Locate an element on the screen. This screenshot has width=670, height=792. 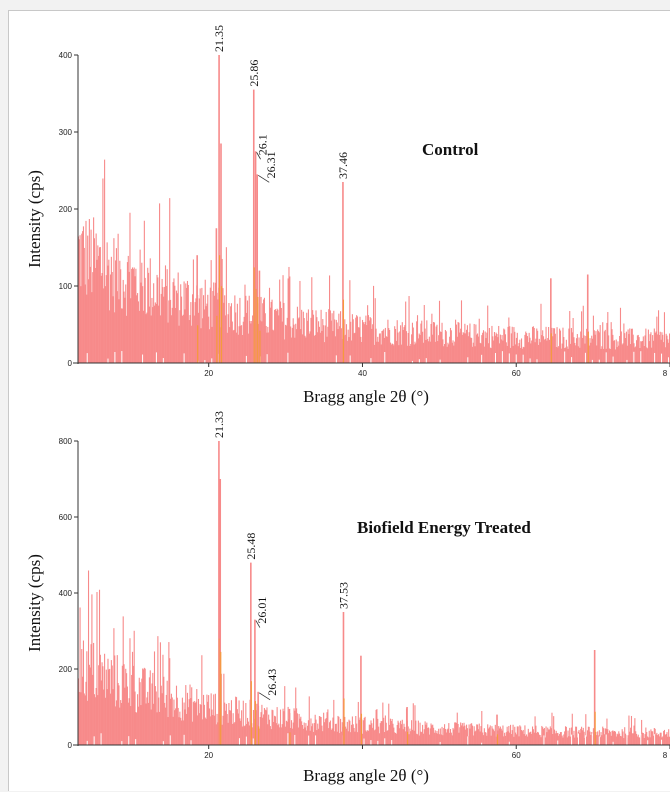
peak-label: 26.31 is located at coordinates (271, 164).